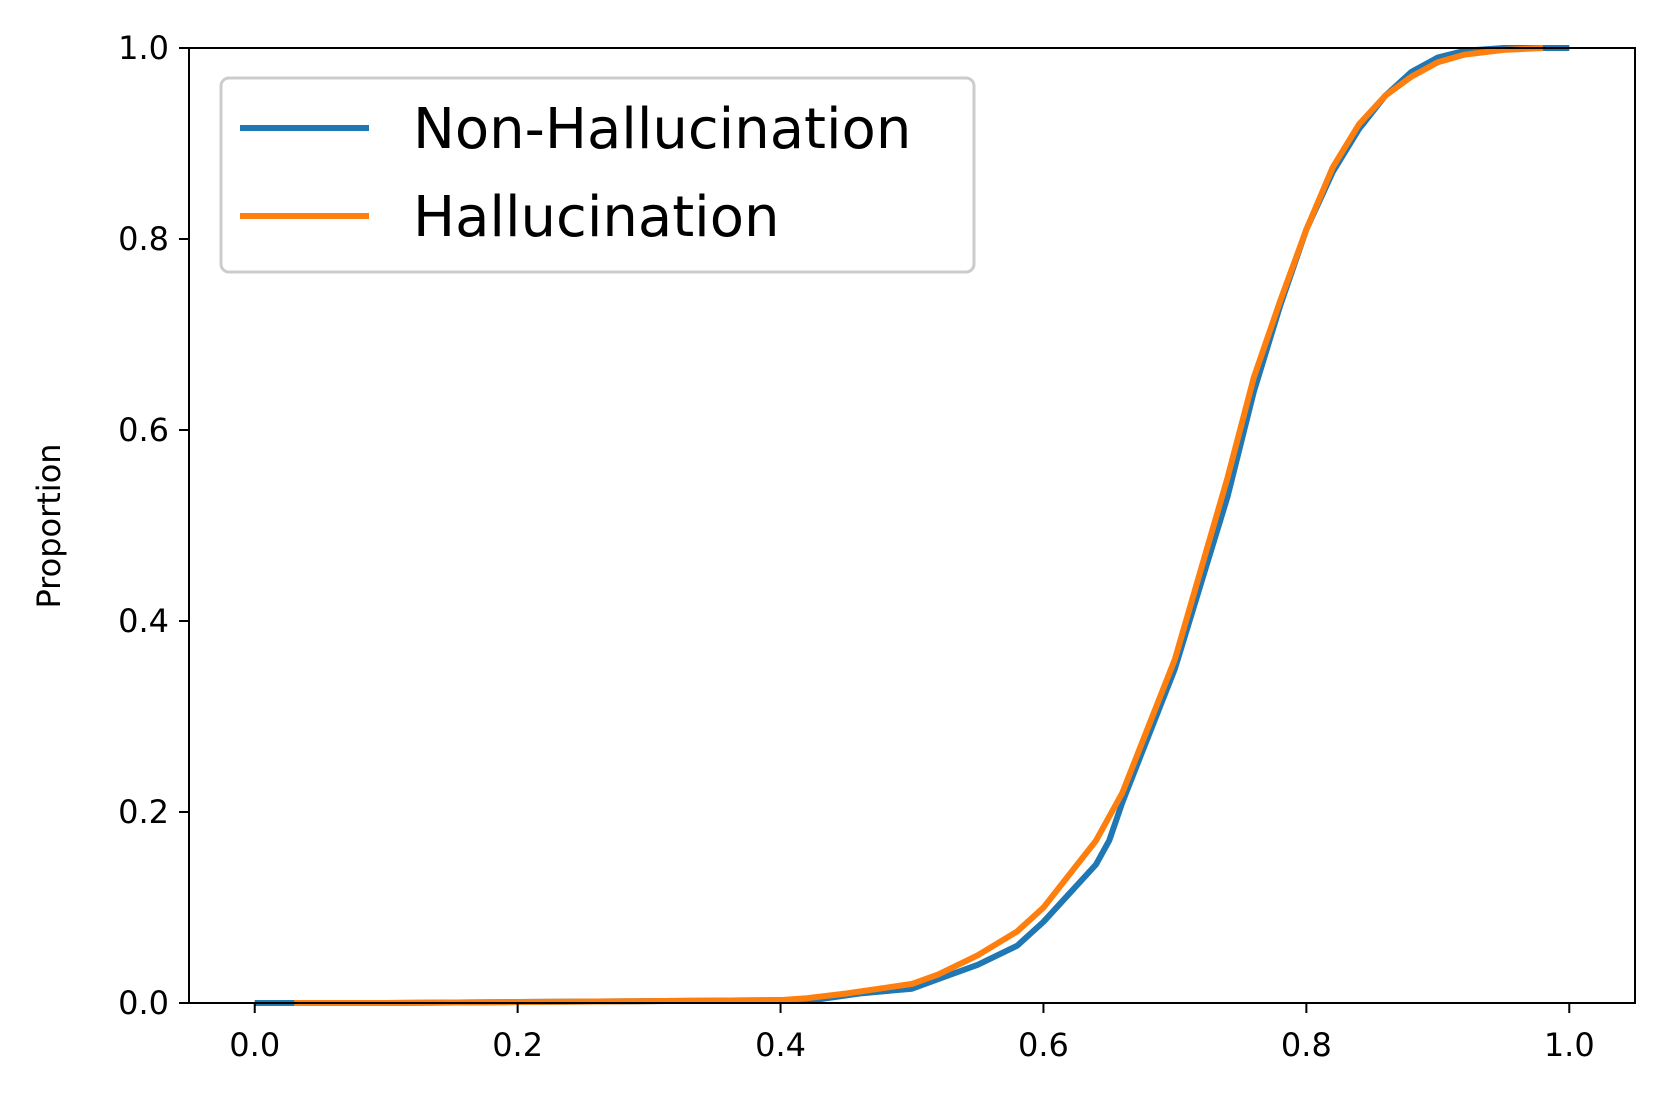 This screenshot has width=1660, height=1104. What do you see at coordinates (780, 1045) in the screenshot?
I see `x-tick-label: 0.4` at bounding box center [780, 1045].